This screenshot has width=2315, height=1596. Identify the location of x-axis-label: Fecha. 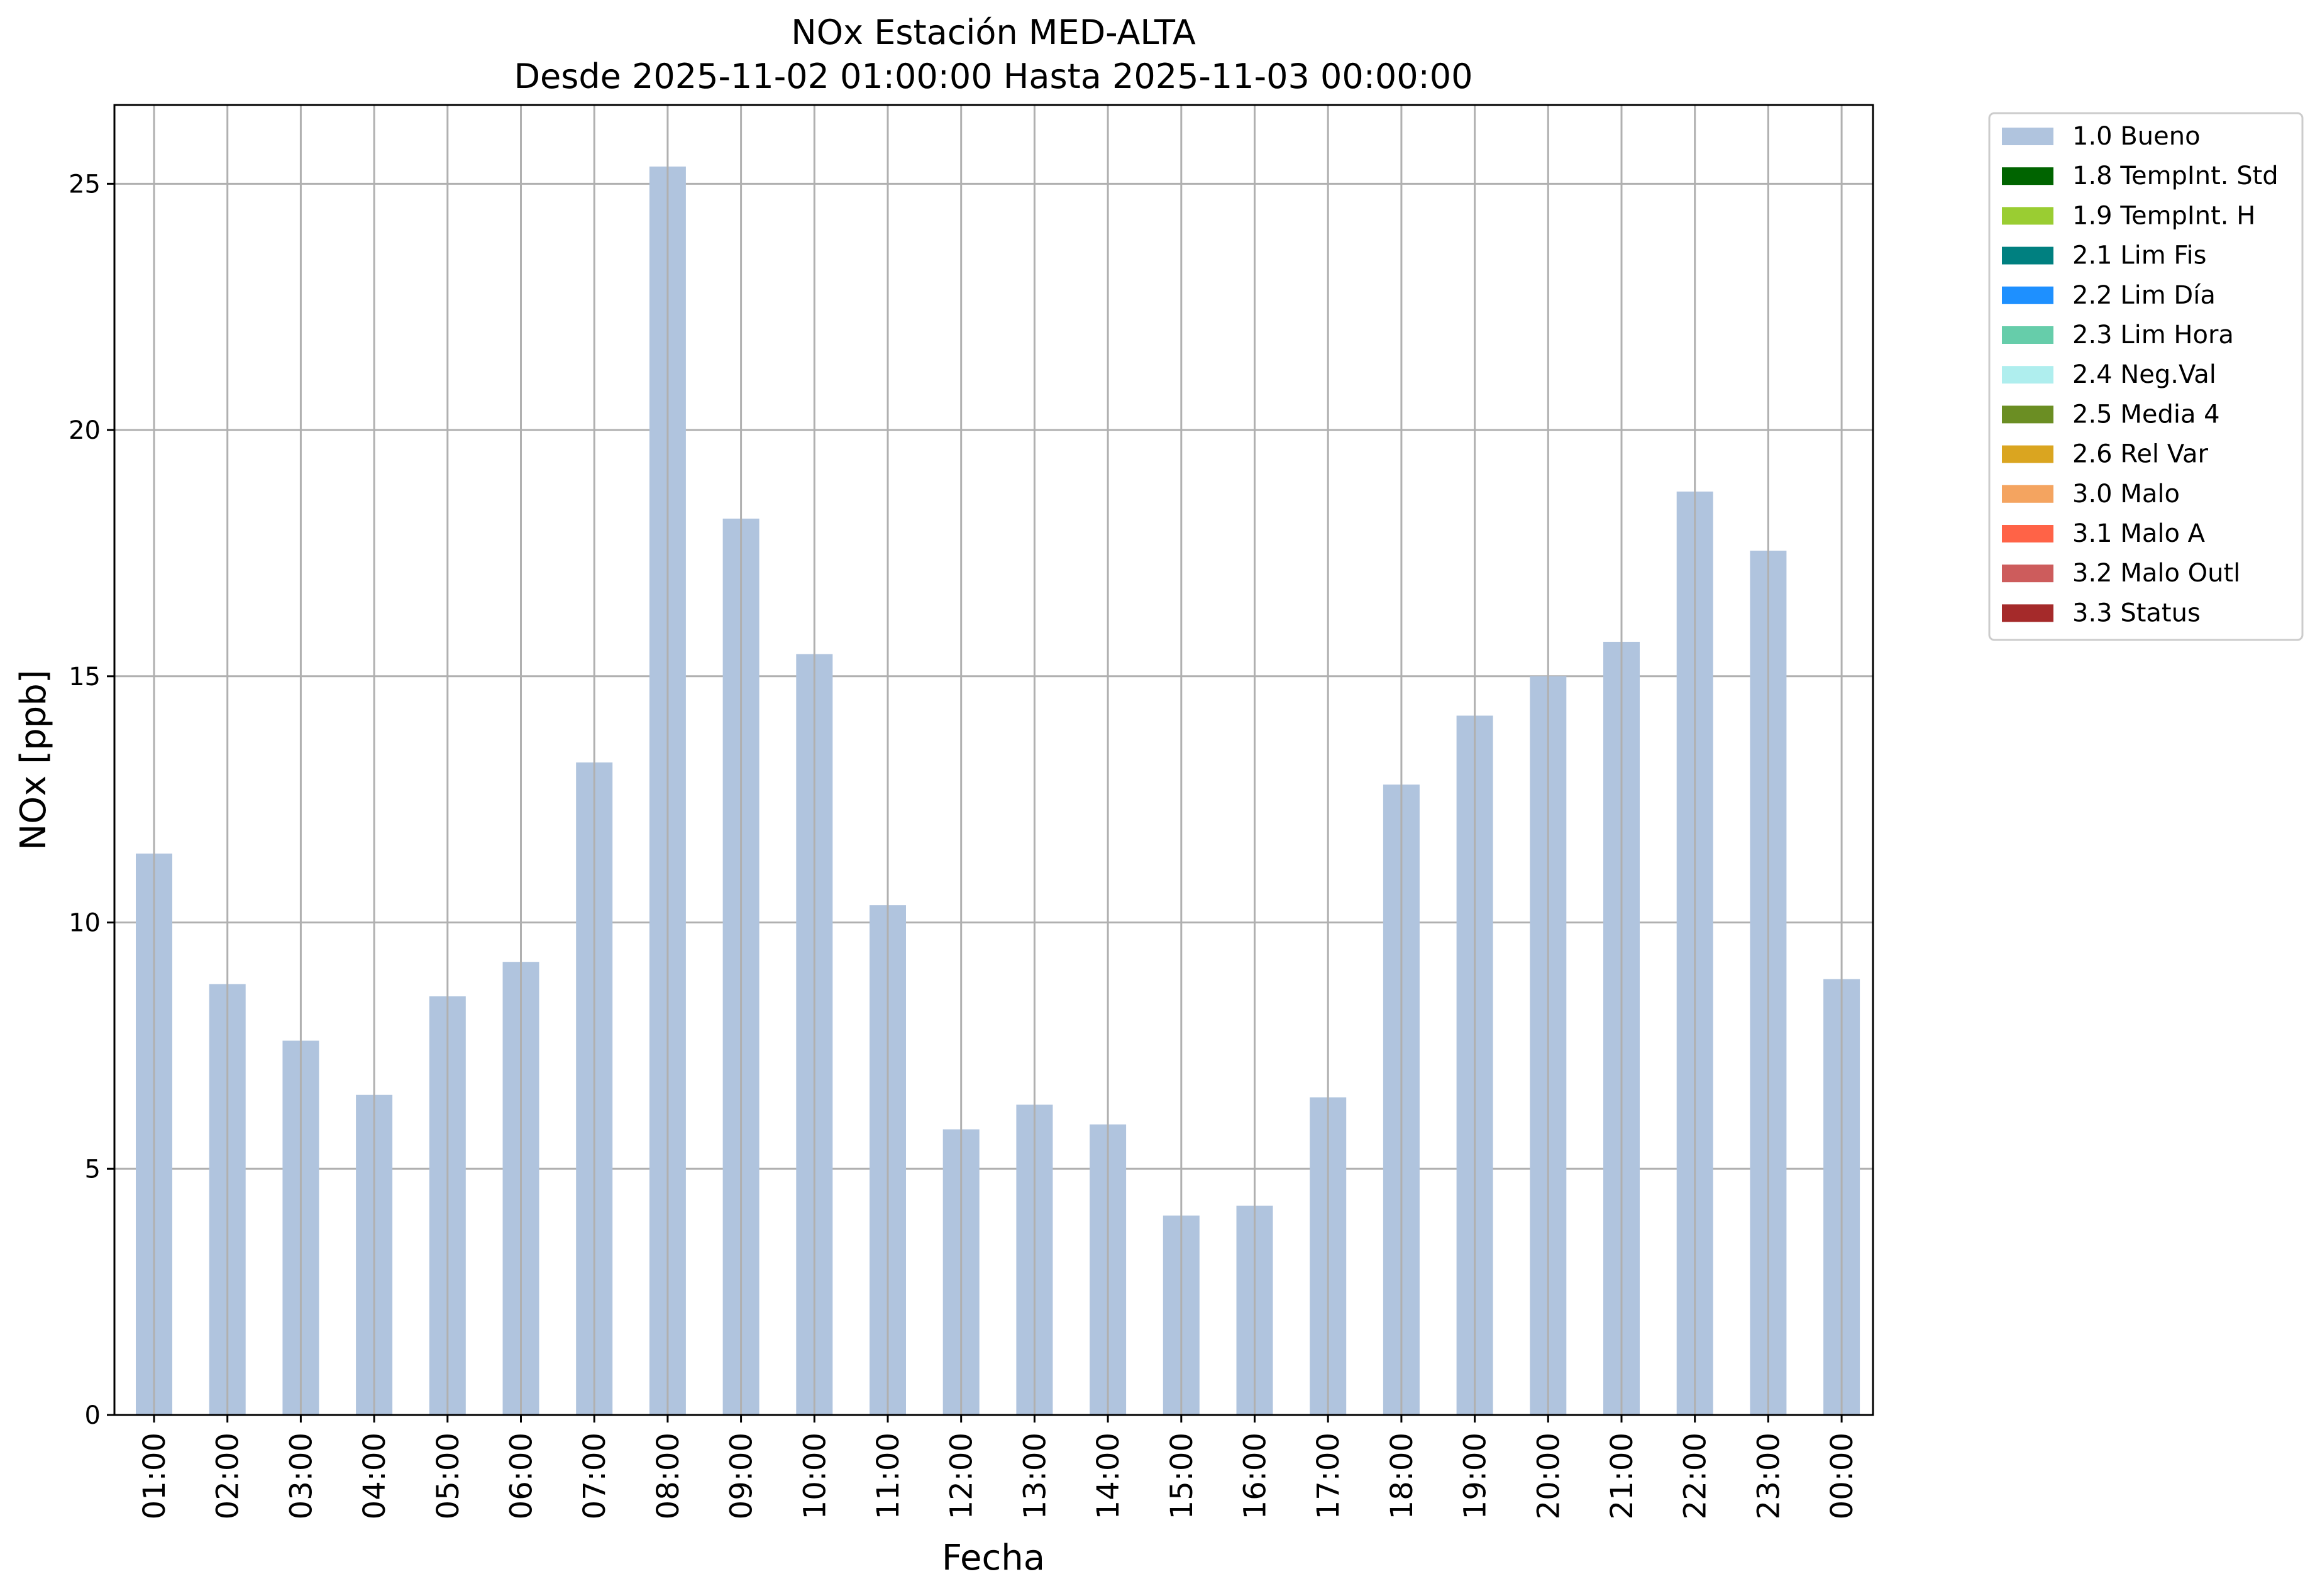
(993, 1558).